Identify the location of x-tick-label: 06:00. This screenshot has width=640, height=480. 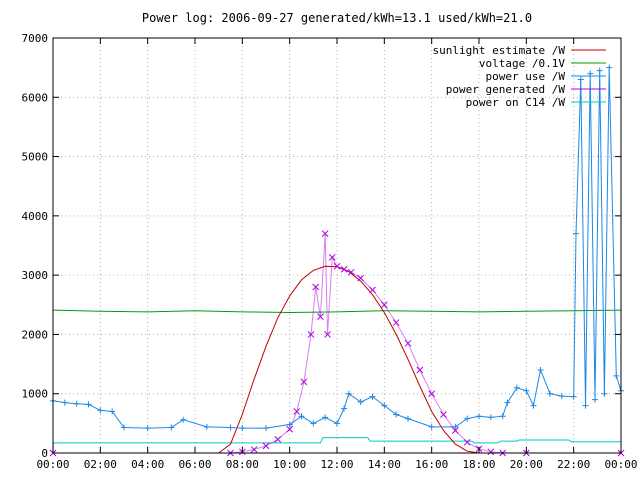
(194, 464).